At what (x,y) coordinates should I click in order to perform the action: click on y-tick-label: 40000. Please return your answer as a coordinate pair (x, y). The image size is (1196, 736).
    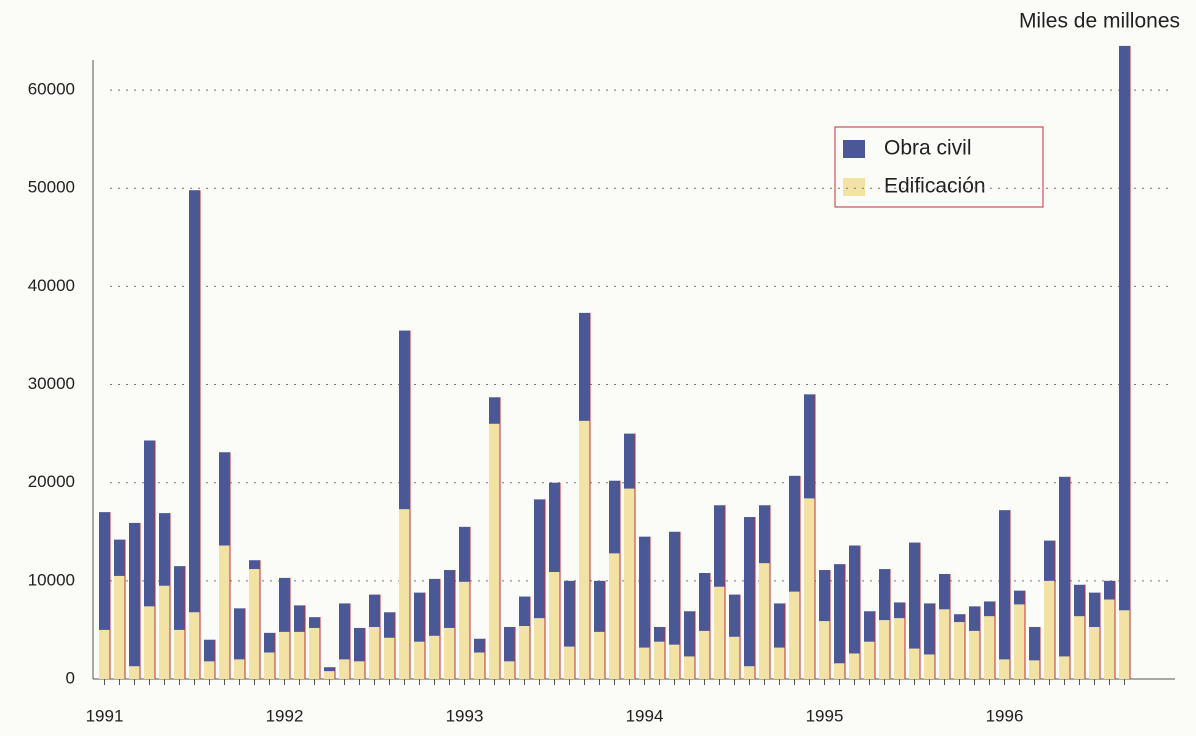
    Looking at the image, I should click on (51, 285).